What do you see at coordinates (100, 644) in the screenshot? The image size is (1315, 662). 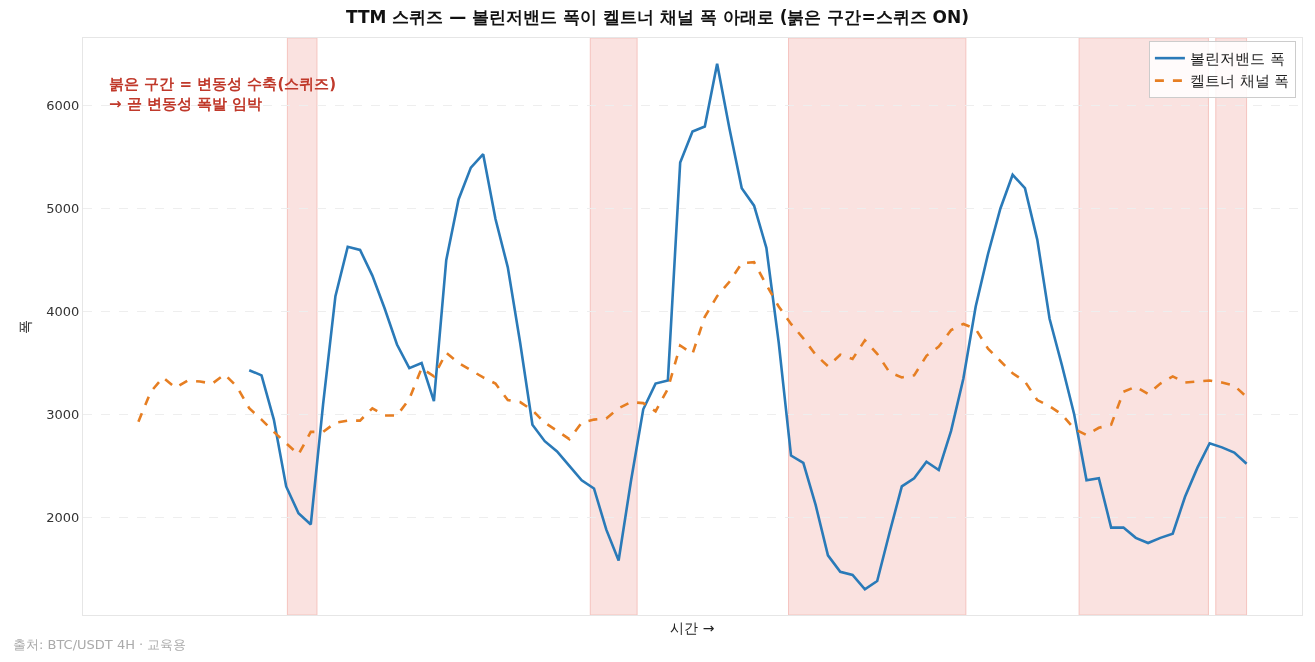 I see `source-note: 출처: BTC/USDT 4H · 교육용` at bounding box center [100, 644].